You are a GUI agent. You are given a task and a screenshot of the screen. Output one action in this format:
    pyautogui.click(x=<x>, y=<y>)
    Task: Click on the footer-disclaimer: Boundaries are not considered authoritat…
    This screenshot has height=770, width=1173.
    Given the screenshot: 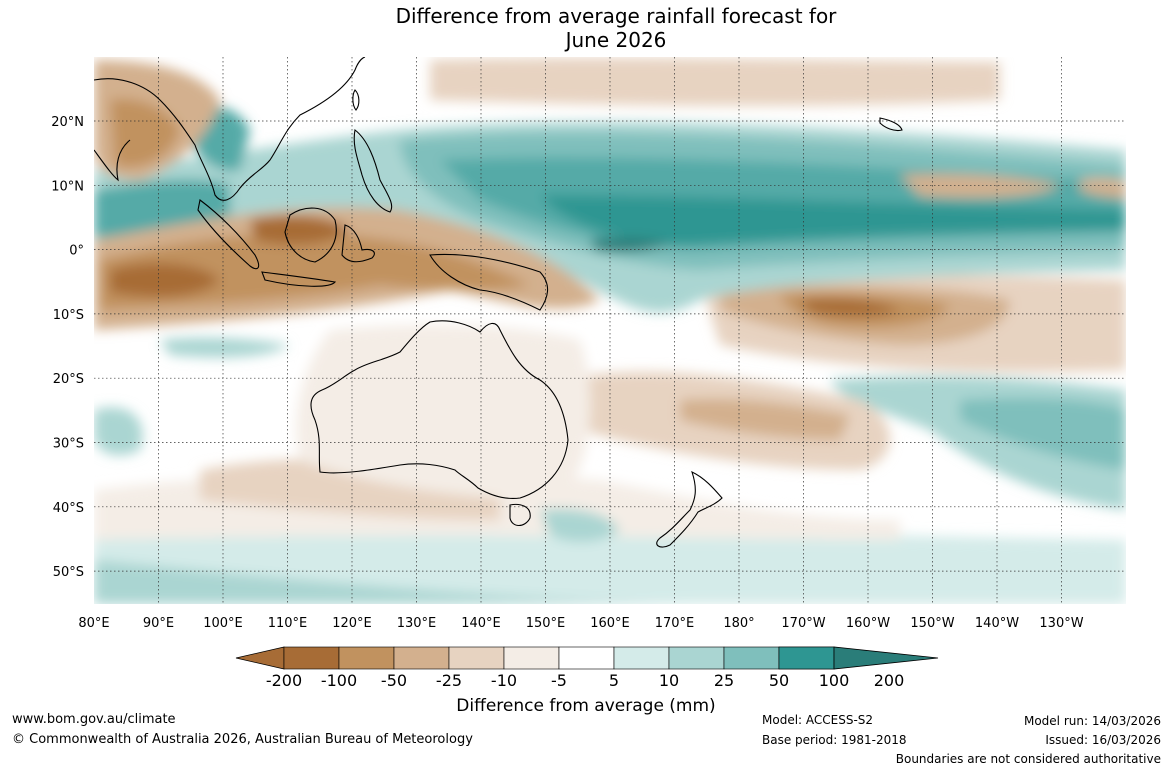 What is the action you would take?
    pyautogui.click(x=1028, y=759)
    